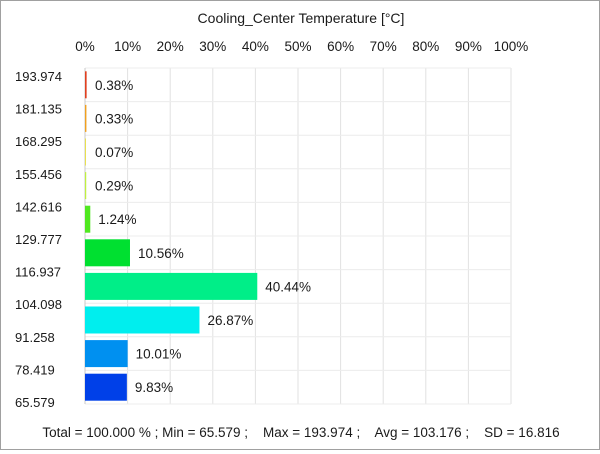 The image size is (600, 454). Describe the element at coordinates (35, 402) in the screenshot. I see `bin-edge-label: 65.579` at that location.